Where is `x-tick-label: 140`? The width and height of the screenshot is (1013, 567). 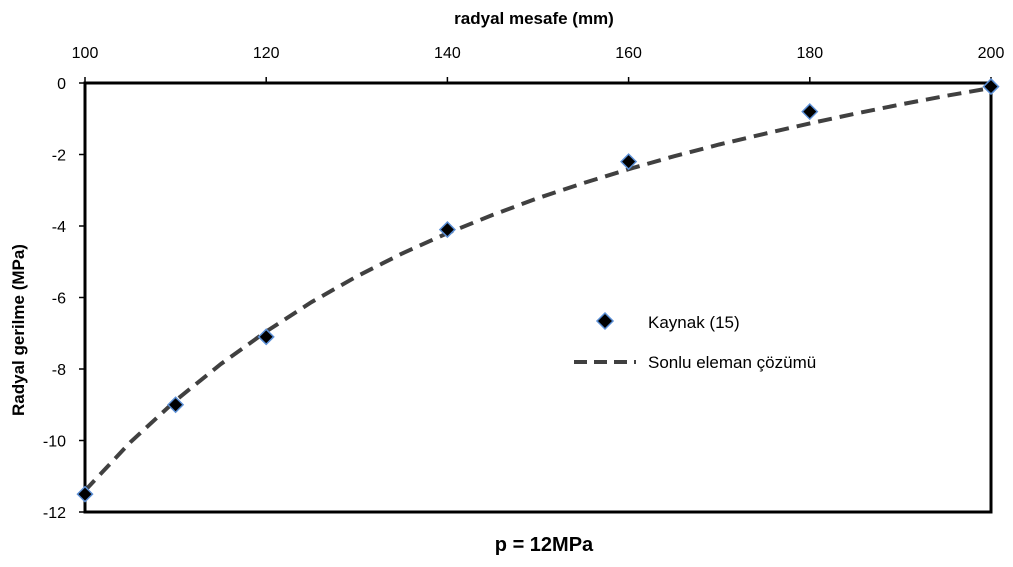
x-tick-label: 140 is located at coordinates (447, 53).